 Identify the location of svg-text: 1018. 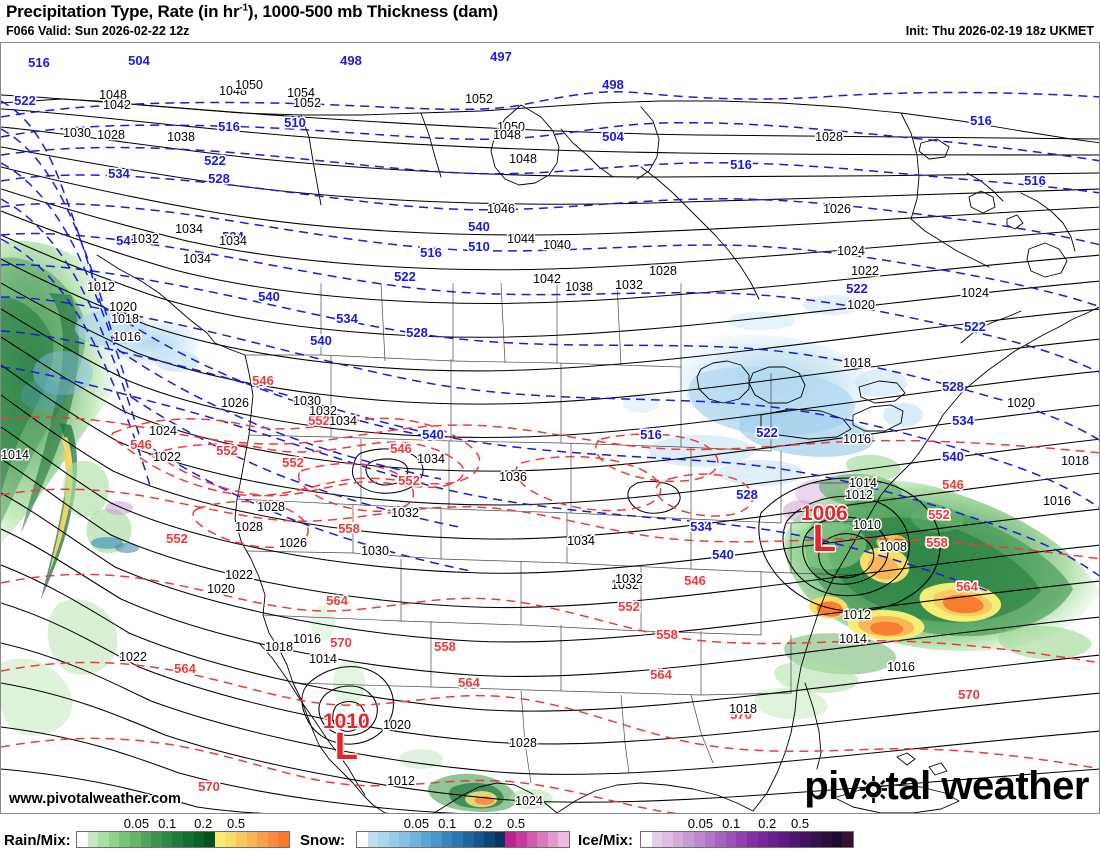
(857, 363).